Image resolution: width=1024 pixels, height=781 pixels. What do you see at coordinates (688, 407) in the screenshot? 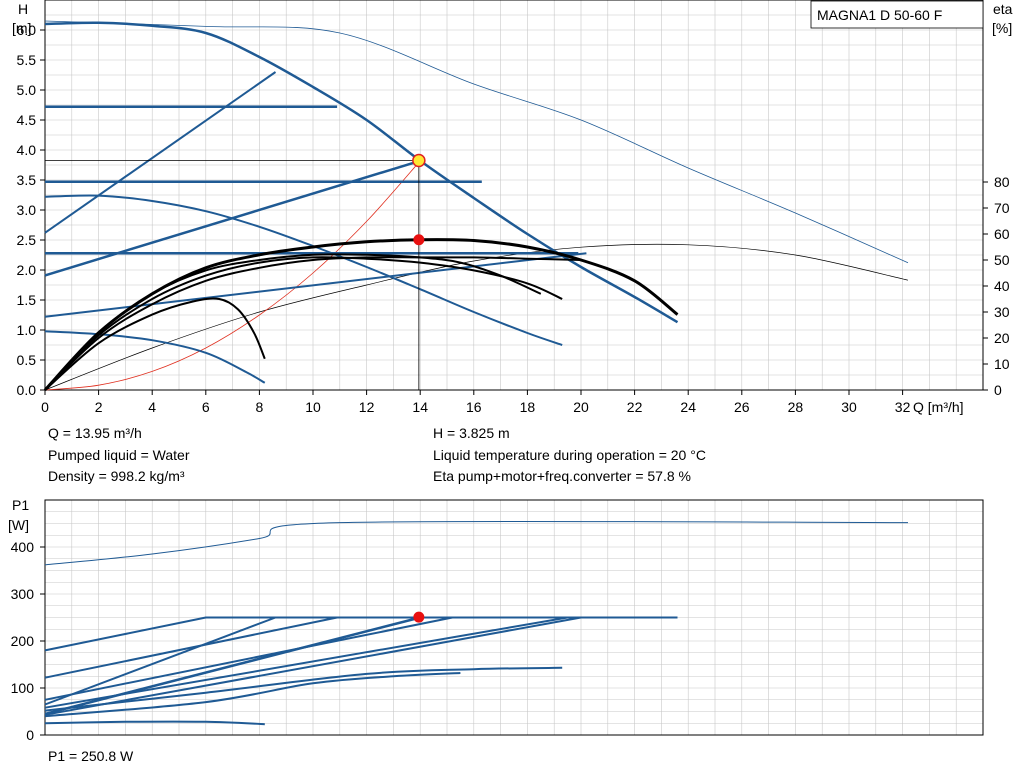
I see `x-tick-label: 24` at bounding box center [688, 407].